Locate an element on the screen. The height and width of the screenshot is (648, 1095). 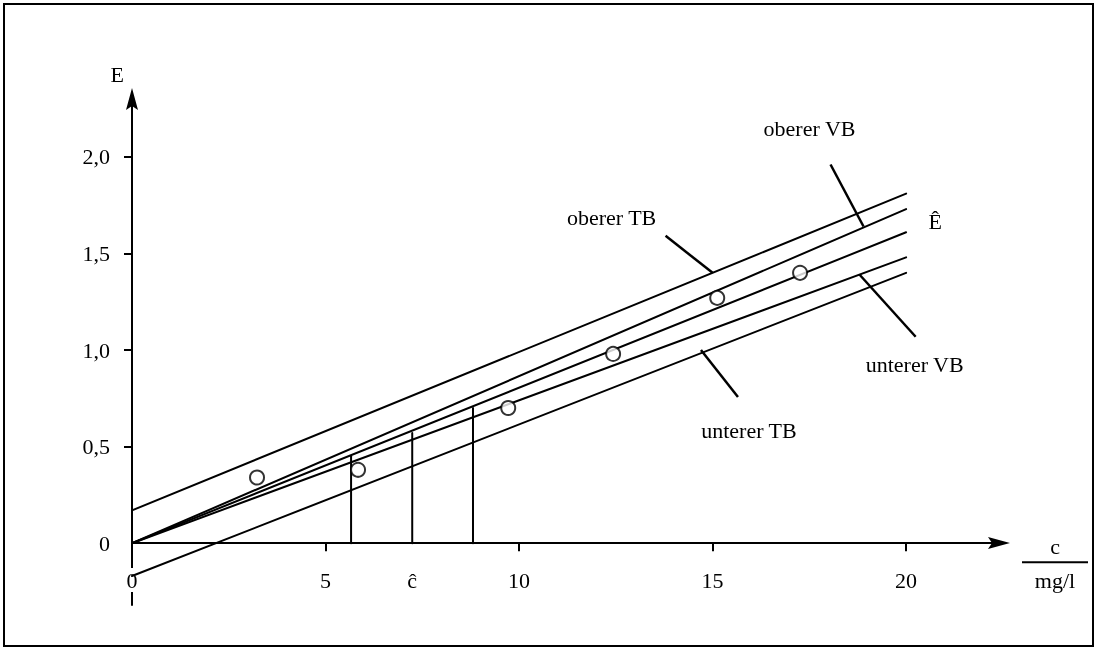
y-tick-label: 0,5 is located at coordinates (96, 447).